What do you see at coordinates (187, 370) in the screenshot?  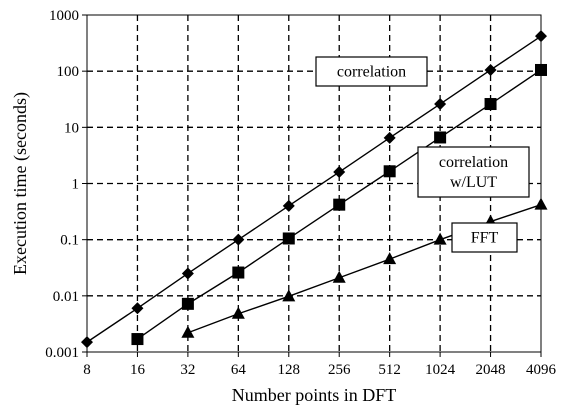 I see `x-tick-label: 32` at bounding box center [187, 370].